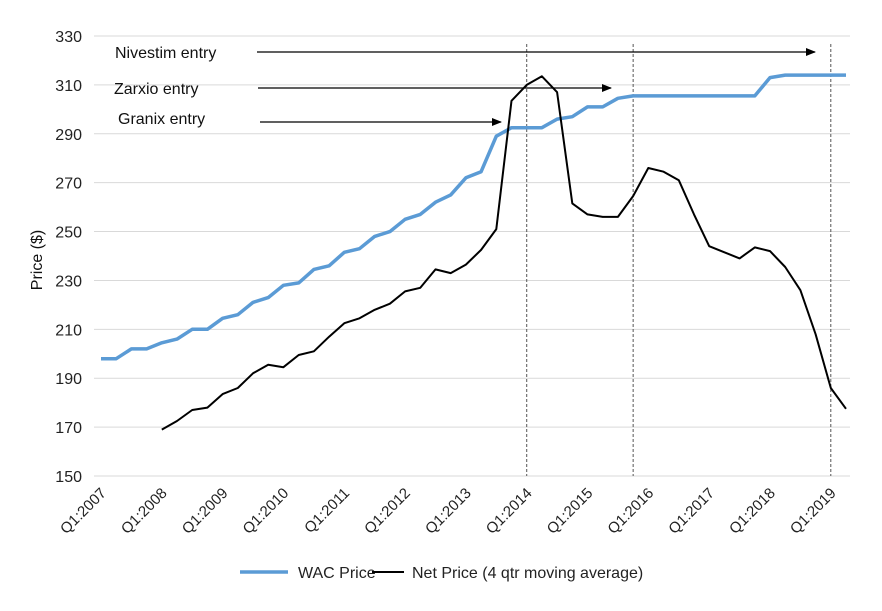 The height and width of the screenshot is (611, 882). Describe the element at coordinates (68, 135) in the screenshot. I see `y-tick-label: 290` at that location.